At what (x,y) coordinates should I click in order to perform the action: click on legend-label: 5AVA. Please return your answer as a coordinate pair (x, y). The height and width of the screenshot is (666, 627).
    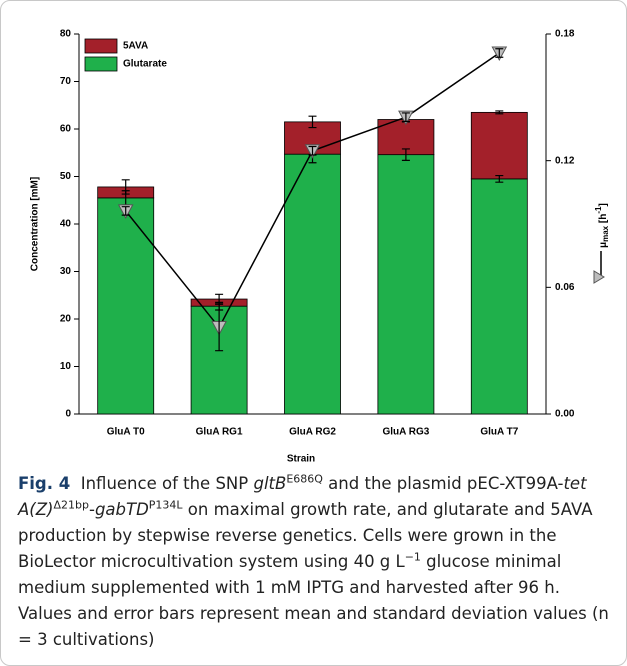
    Looking at the image, I should click on (135, 46).